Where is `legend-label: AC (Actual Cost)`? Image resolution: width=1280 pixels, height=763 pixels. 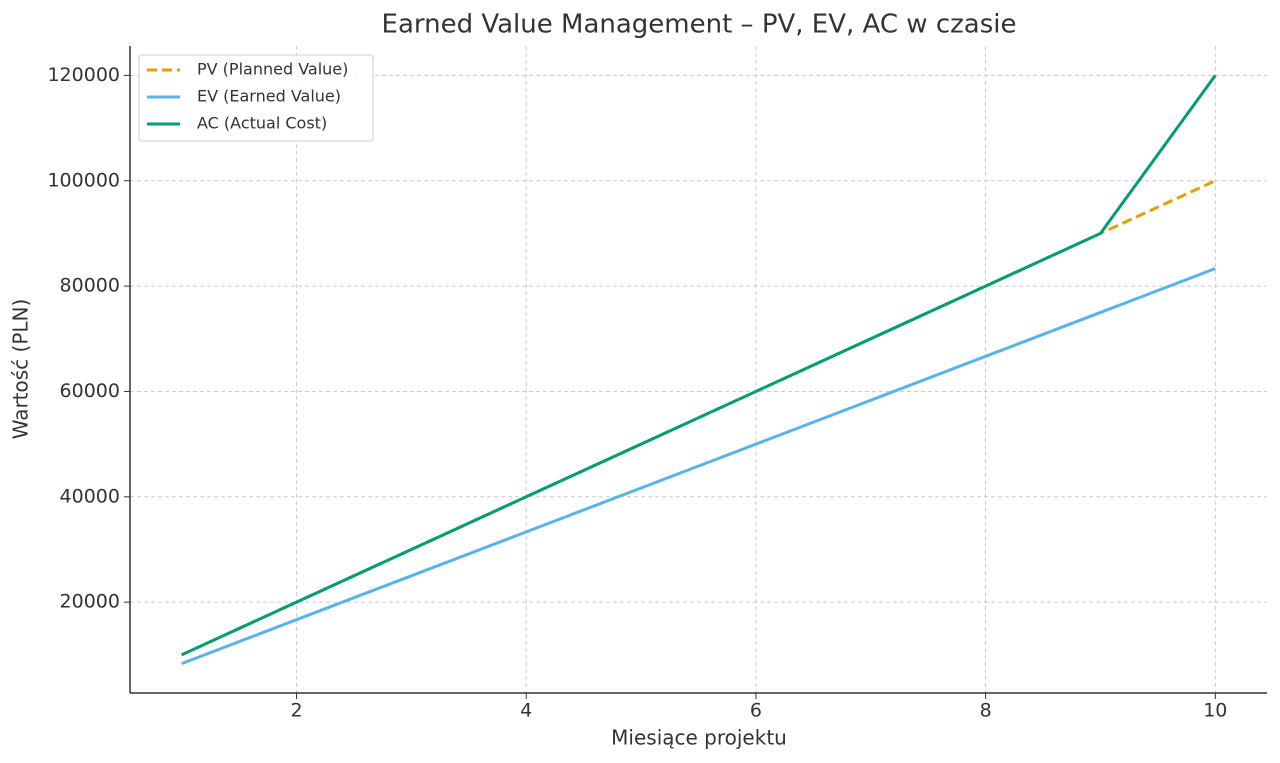
legend-label: AC (Actual Cost) is located at coordinates (262, 123).